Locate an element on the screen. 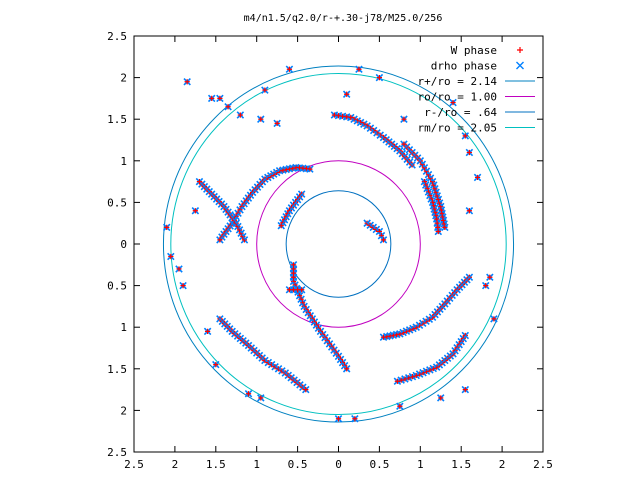 This screenshot has width=640, height=480. circle-r--ro is located at coordinates (338, 244).